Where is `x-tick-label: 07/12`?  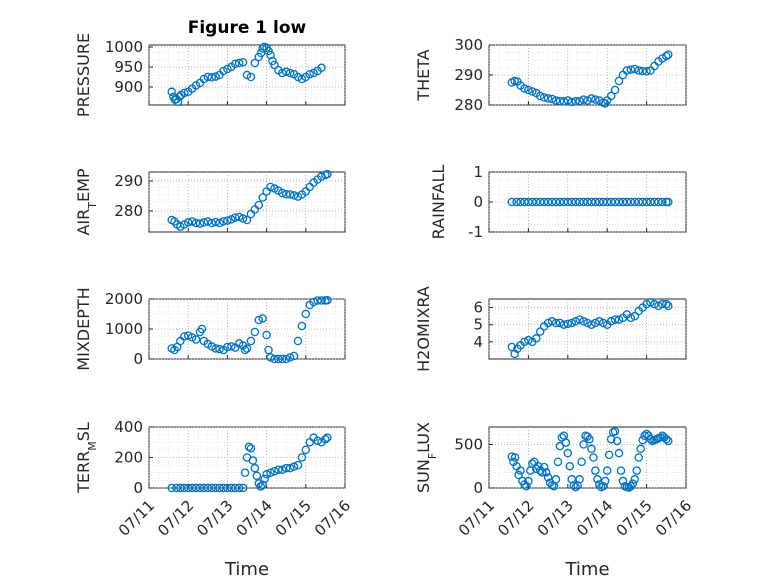
x-tick-label: 07/12 is located at coordinates (515, 517).